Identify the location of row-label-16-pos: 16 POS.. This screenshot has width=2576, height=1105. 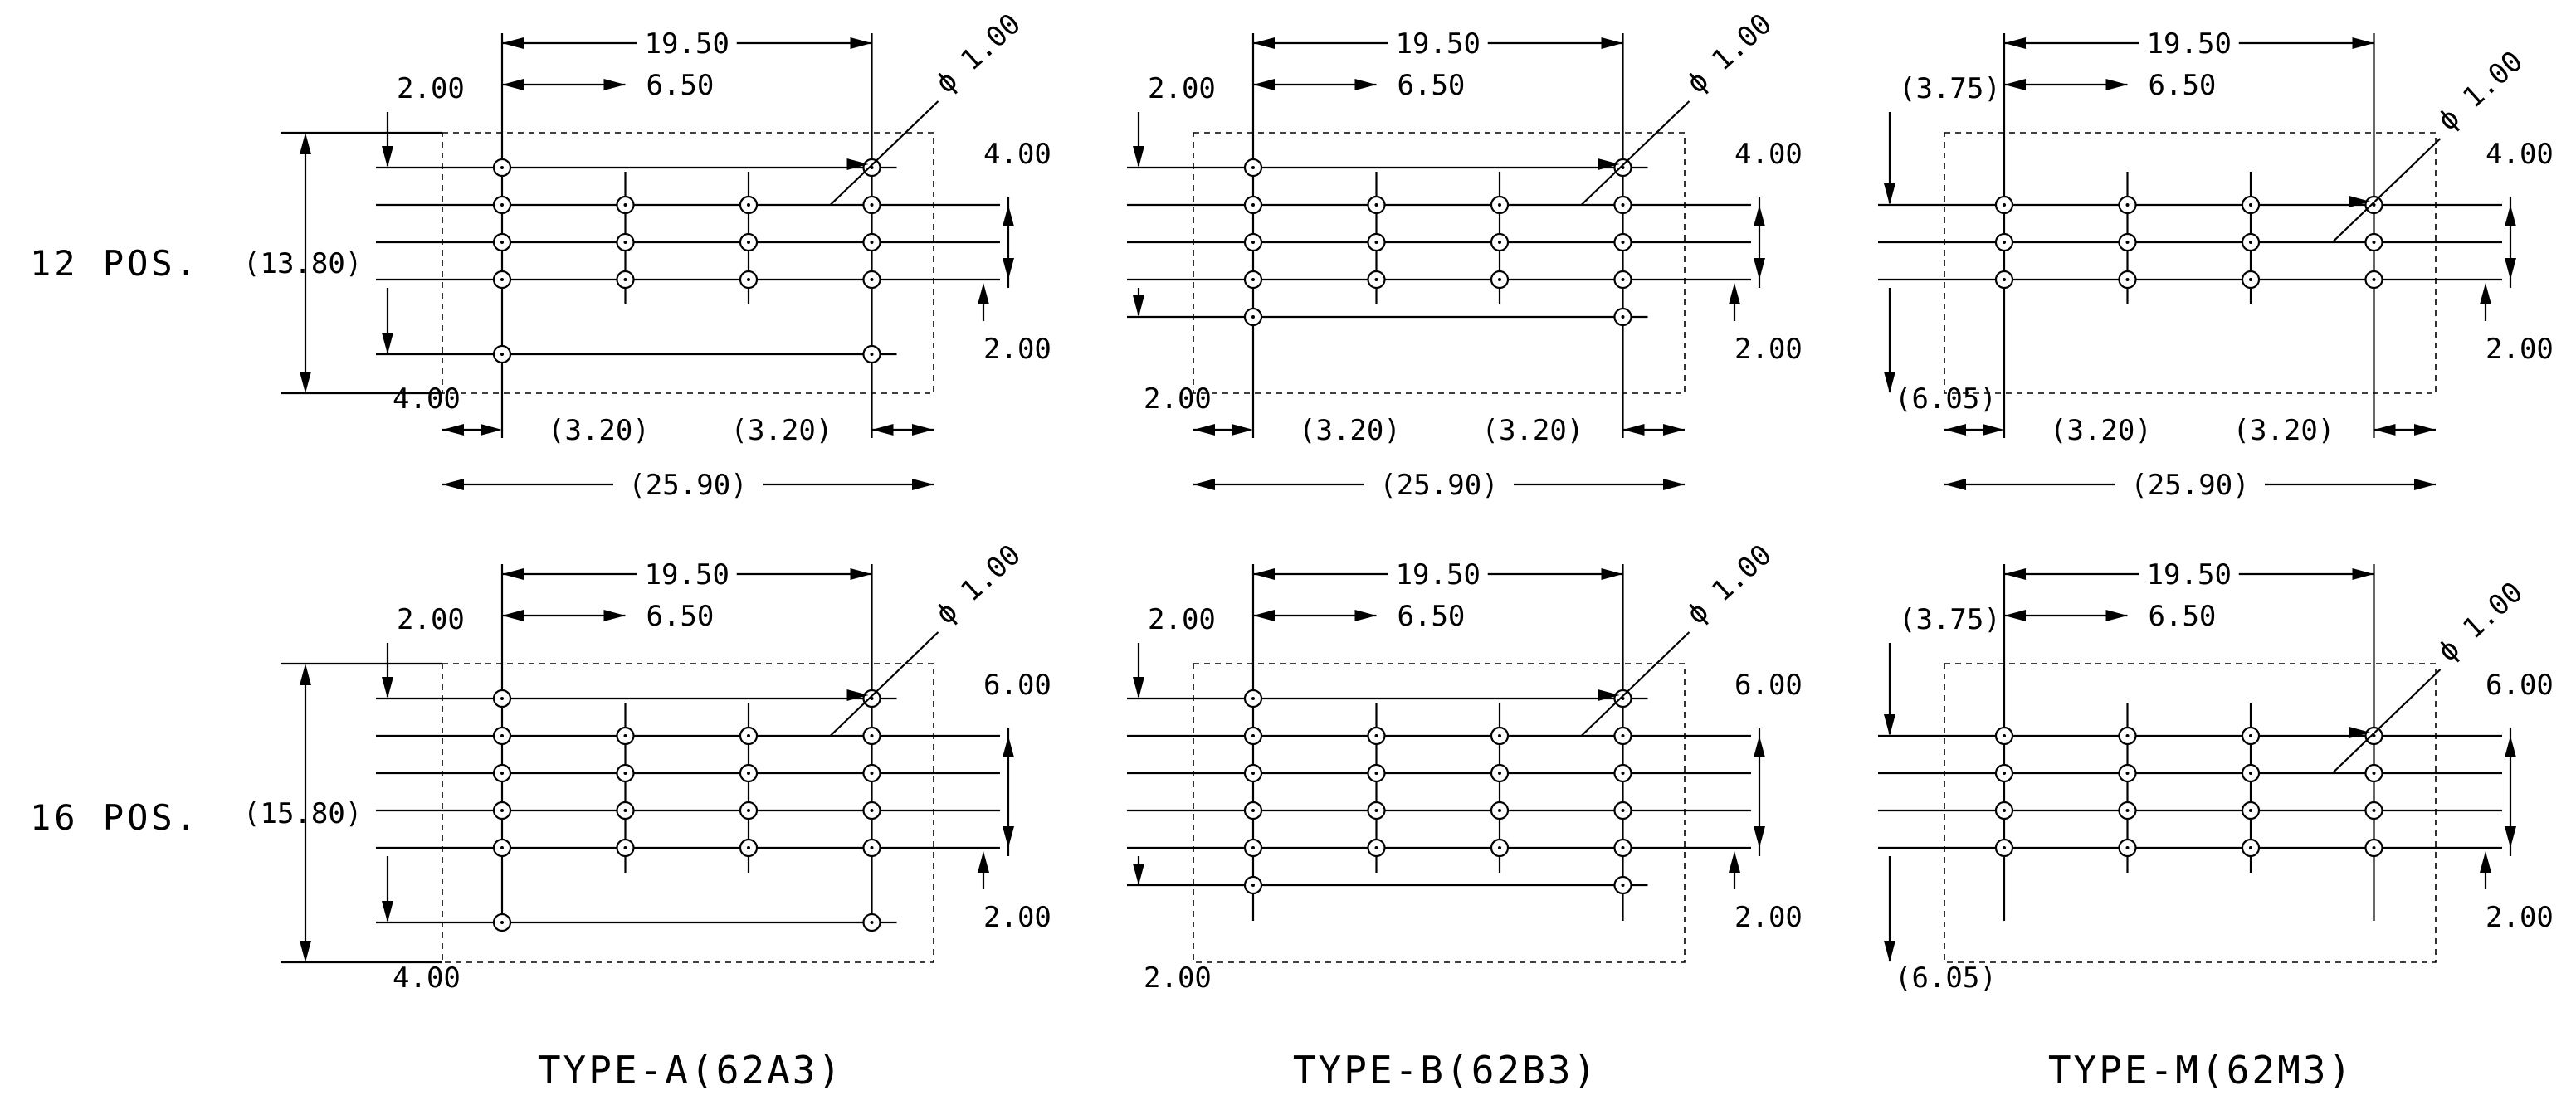
(115, 817).